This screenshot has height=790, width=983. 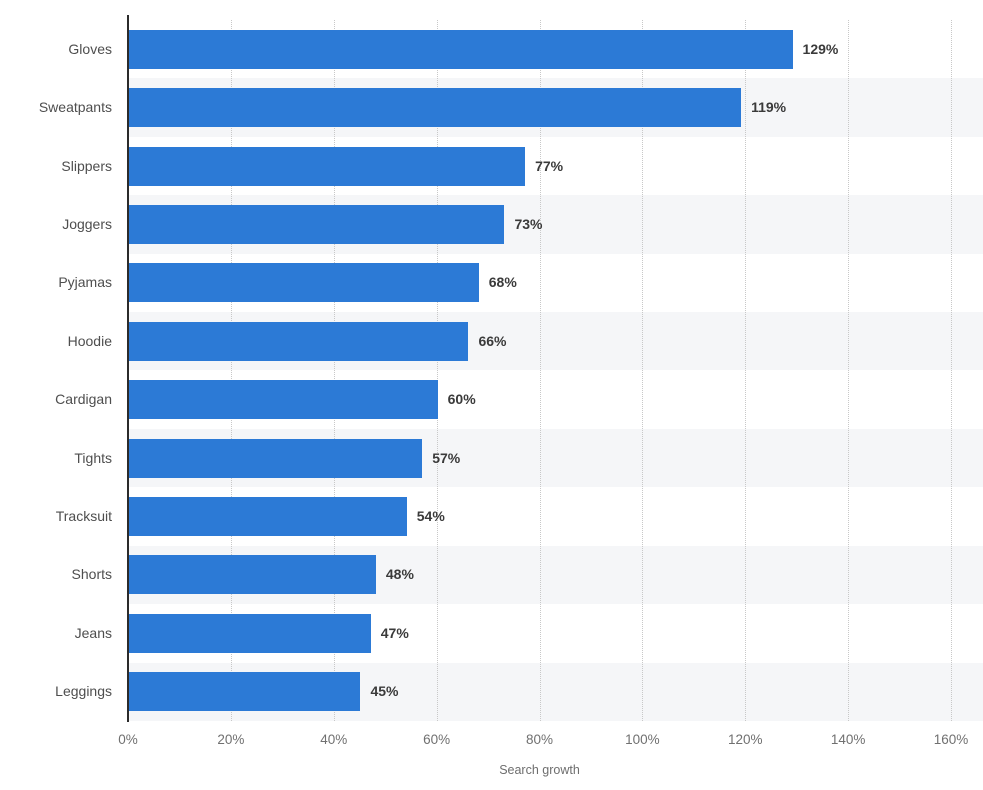 What do you see at coordinates (769, 107) in the screenshot?
I see `value-label: 119%` at bounding box center [769, 107].